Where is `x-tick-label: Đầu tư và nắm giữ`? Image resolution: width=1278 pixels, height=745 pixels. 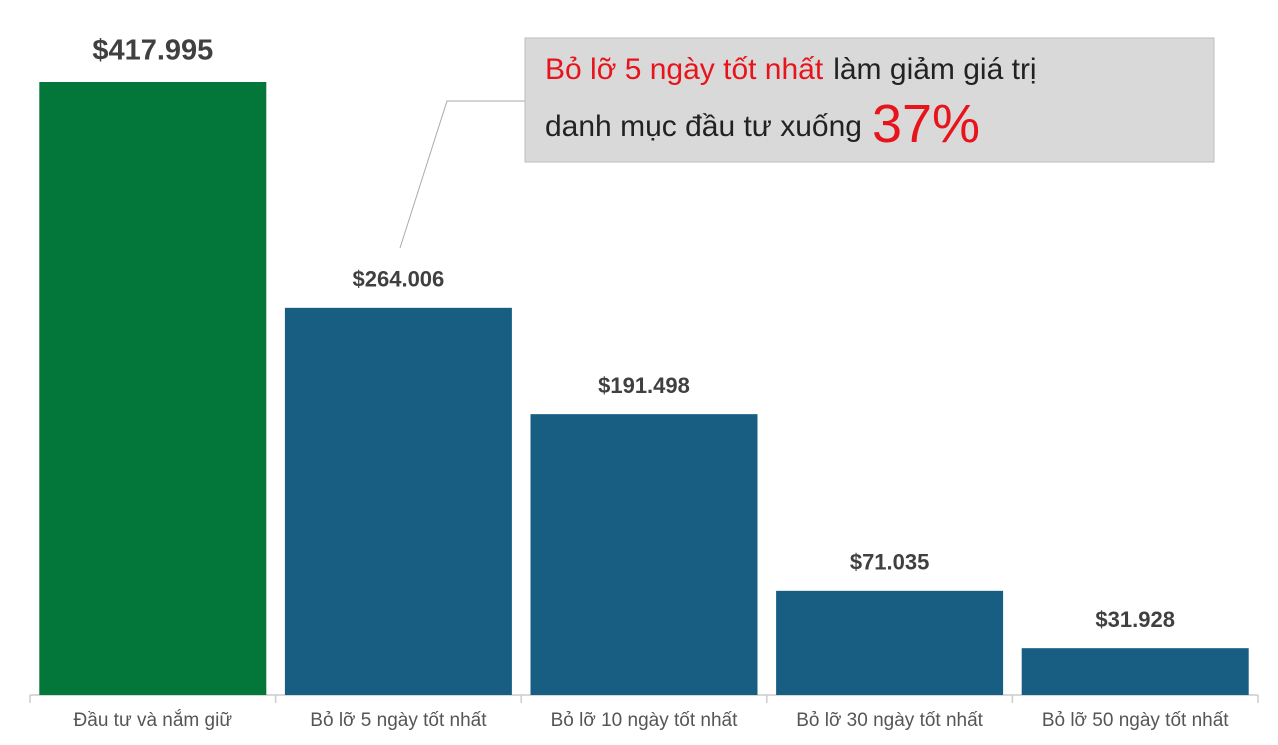 x-tick-label: Đầu tư và nắm giữ is located at coordinates (153, 720).